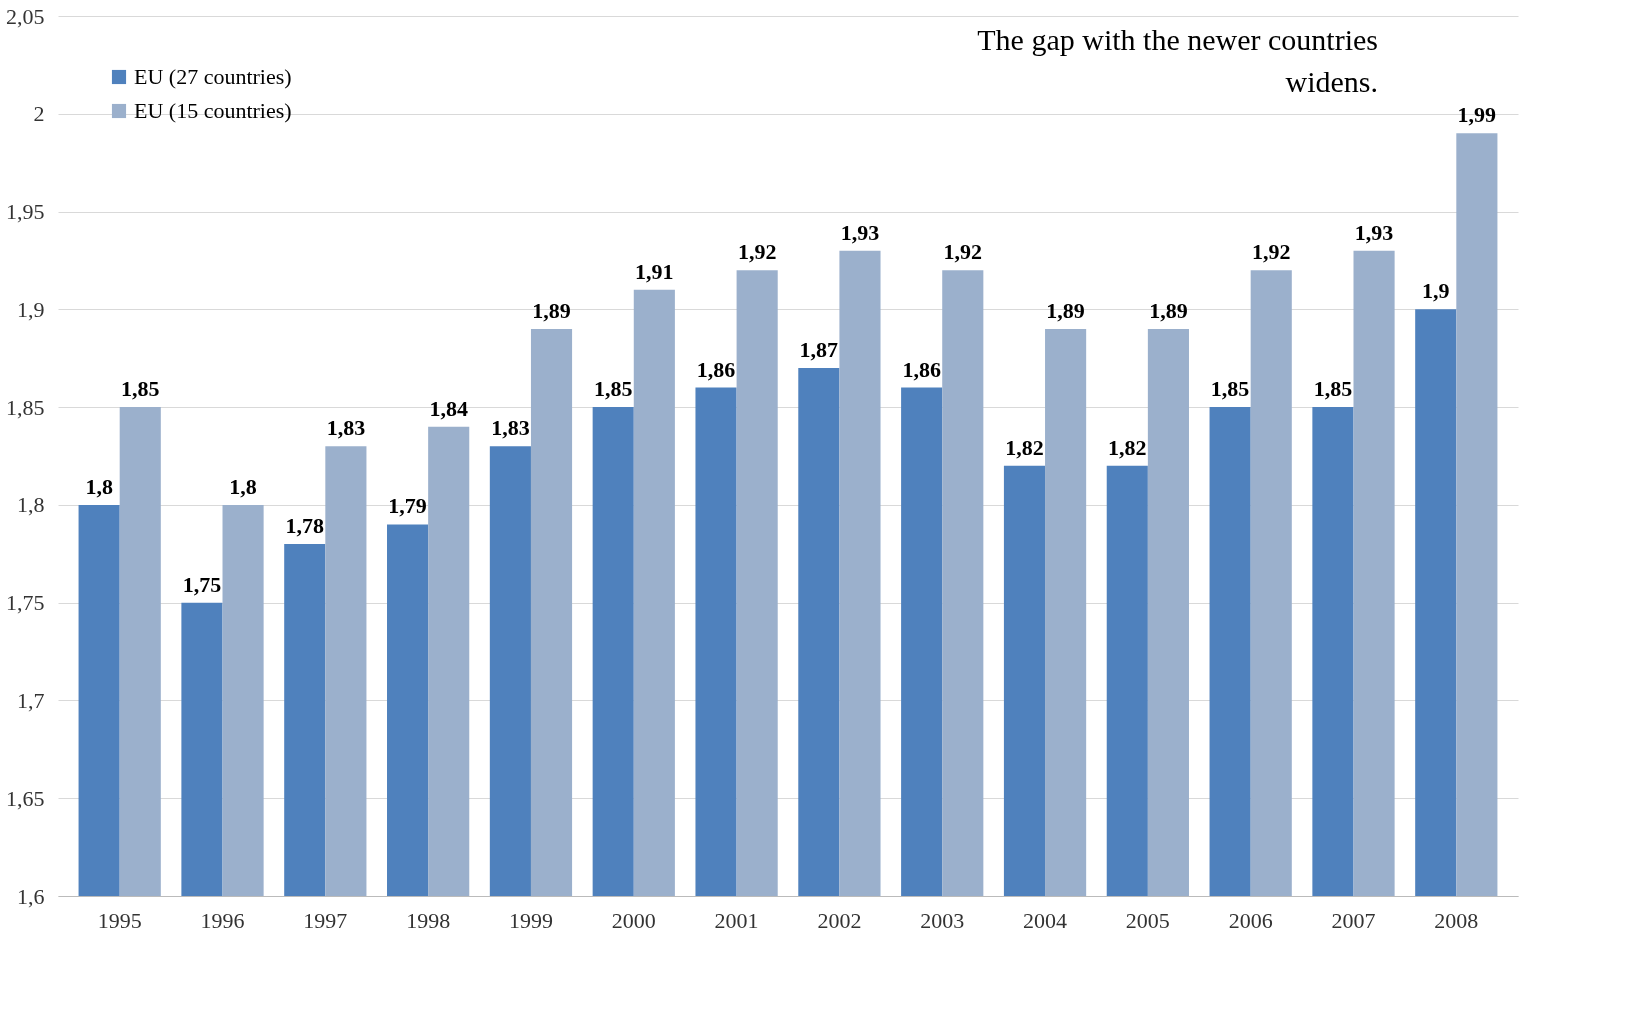 The image size is (1648, 1010). I want to click on legend-label: EU (27 countries), so click(213, 76).